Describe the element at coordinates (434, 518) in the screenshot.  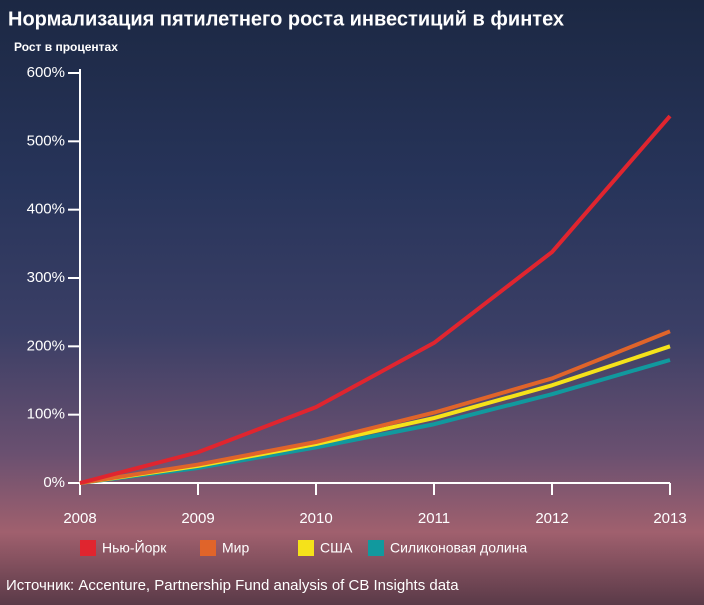
I see `x-tick-label: 2011` at that location.